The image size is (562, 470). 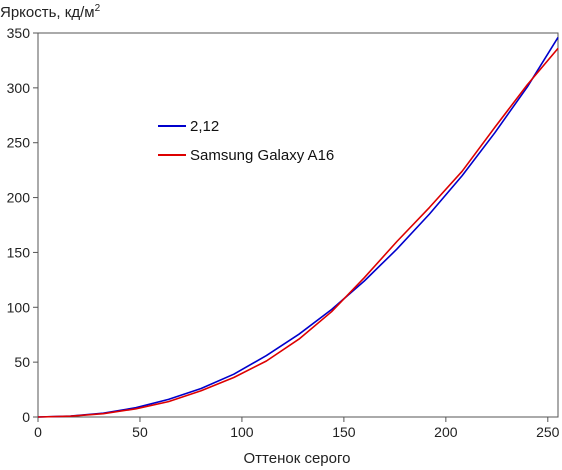 What do you see at coordinates (22, 362) in the screenshot?
I see `y-tick-label: 50` at bounding box center [22, 362].